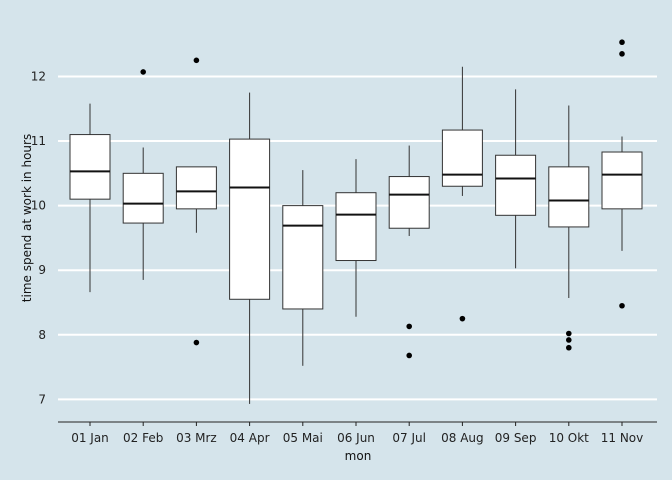 The width and height of the screenshot is (672, 480). Describe the element at coordinates (38, 141) in the screenshot. I see `y-tick-label: 11` at that location.